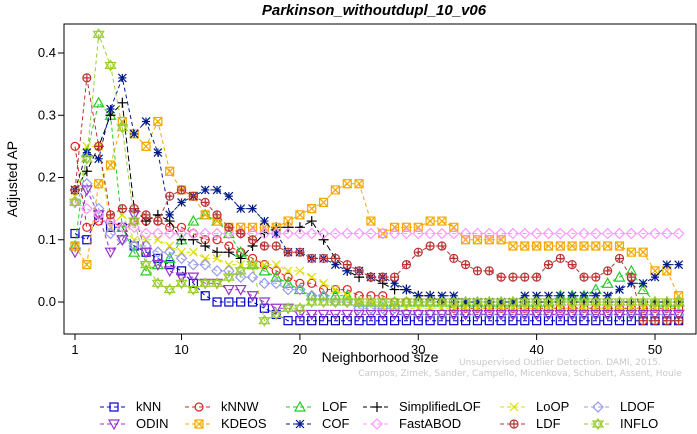  I want to click on legend-label-lof: LOF, so click(334, 406).